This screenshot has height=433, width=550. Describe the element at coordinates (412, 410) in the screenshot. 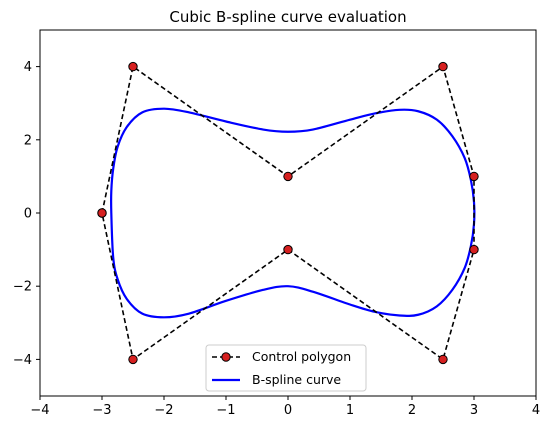

I see `x-tick-label: 2` at that location.